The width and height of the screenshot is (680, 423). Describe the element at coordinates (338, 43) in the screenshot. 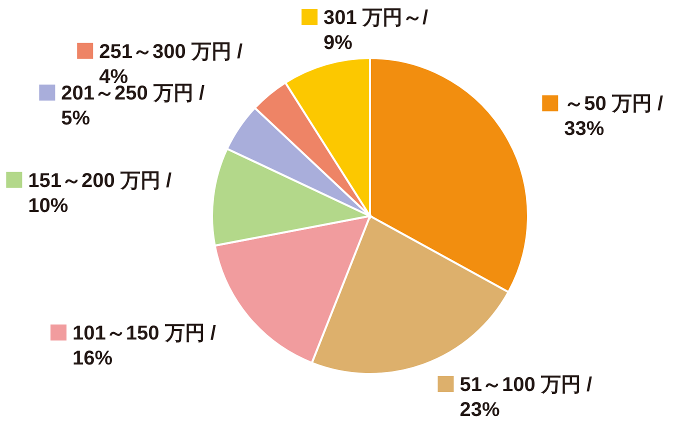

I see `data-label: 9%` at that location.